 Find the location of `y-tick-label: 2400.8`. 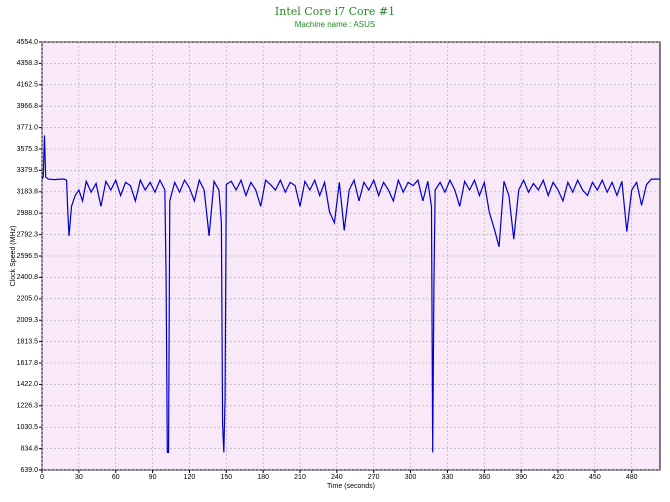

y-tick-label: 2400.8 is located at coordinates (28, 277).